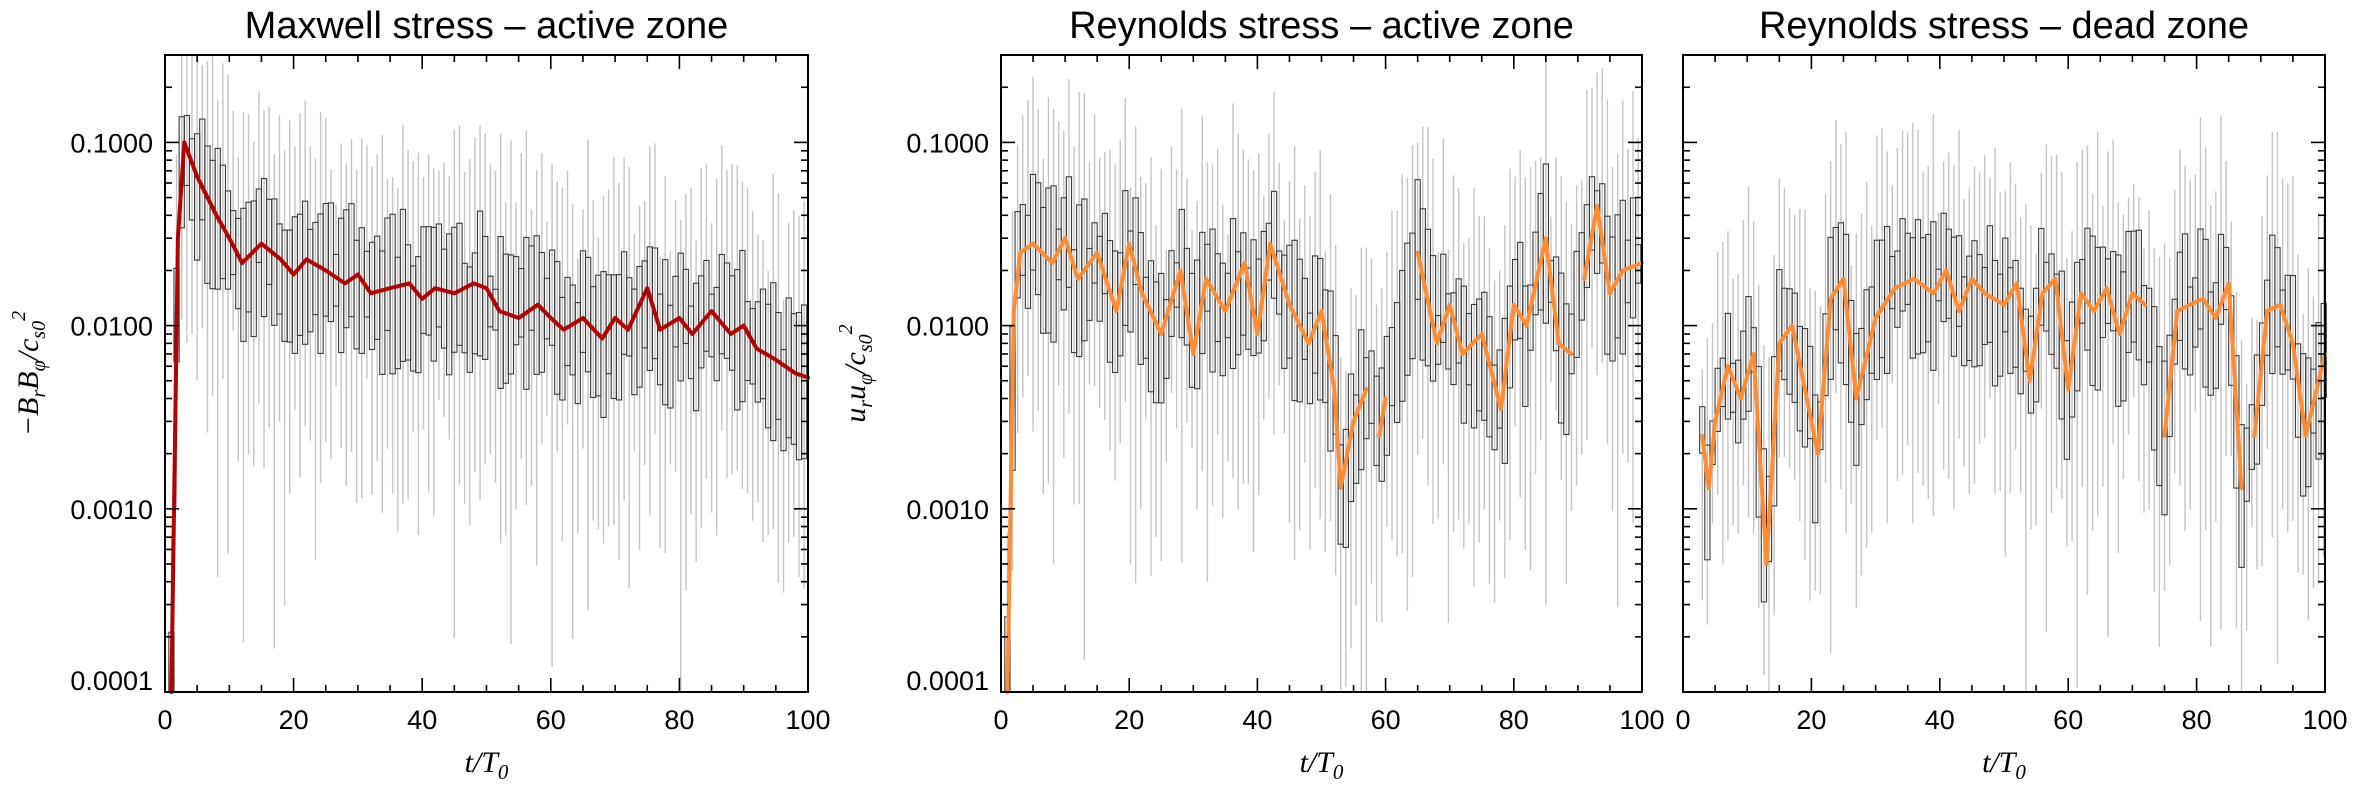 Image resolution: width=2361 pixels, height=786 pixels. I want to click on chart-title: Maxwell stress – active zone, so click(487, 26).